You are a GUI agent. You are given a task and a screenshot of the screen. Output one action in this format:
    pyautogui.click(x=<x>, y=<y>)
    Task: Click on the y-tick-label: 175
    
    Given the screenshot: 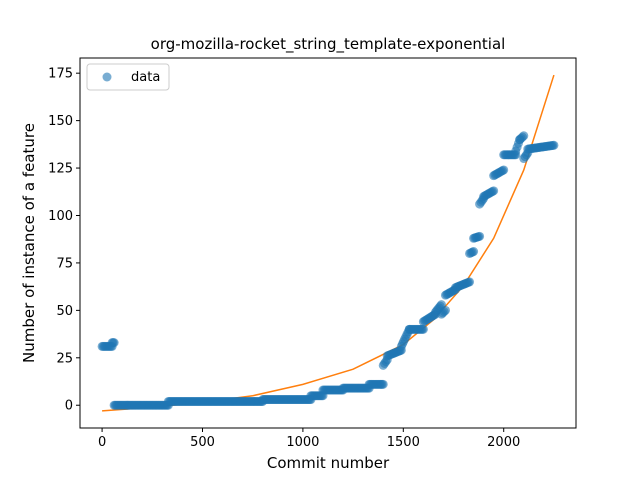 What is the action you would take?
    pyautogui.click(x=60, y=74)
    